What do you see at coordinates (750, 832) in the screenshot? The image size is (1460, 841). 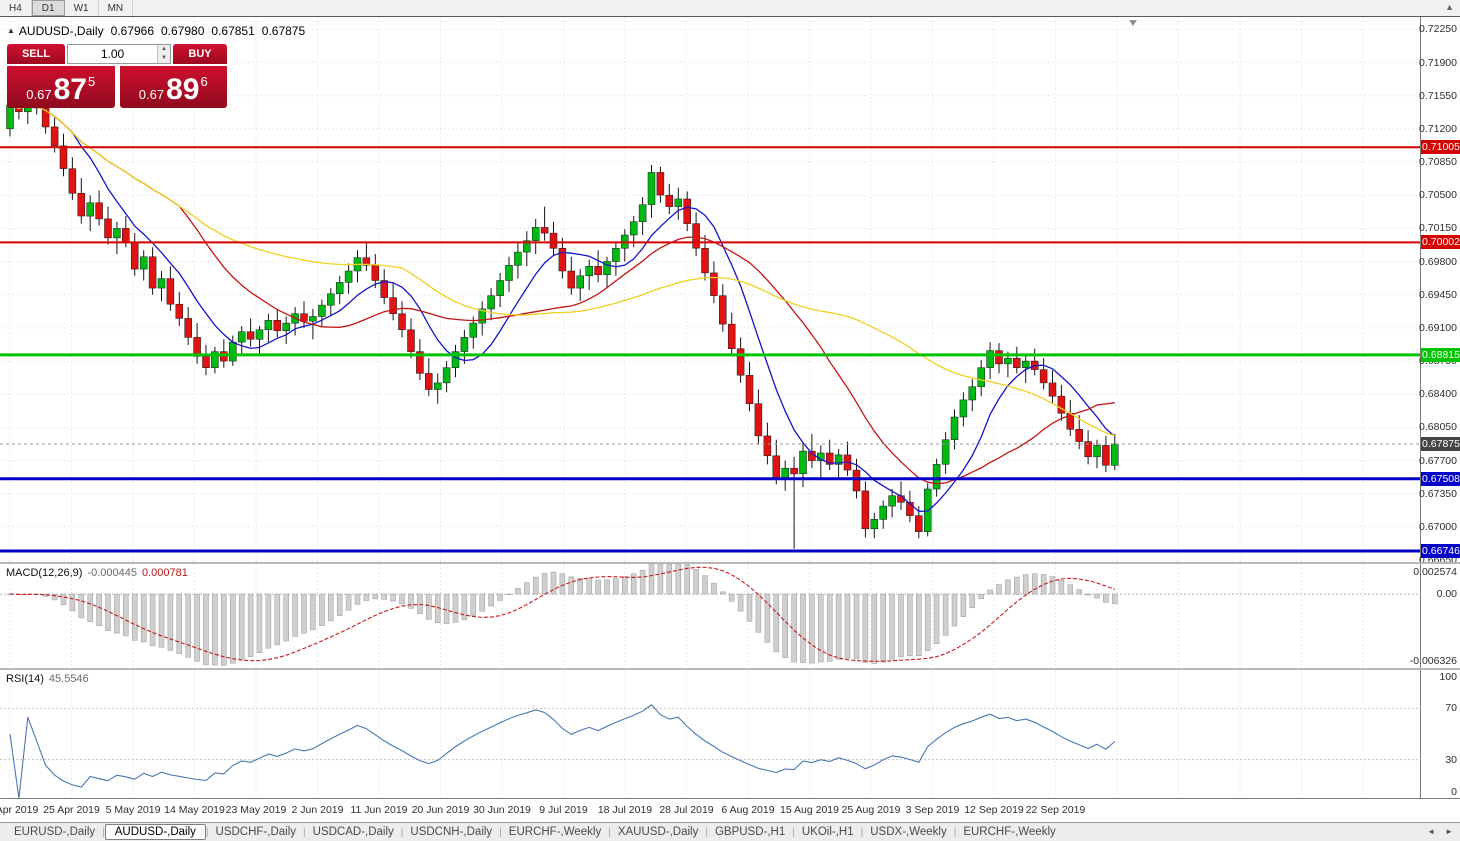 I see `chart-tab-7: GBPUSD-,H1` at bounding box center [750, 832].